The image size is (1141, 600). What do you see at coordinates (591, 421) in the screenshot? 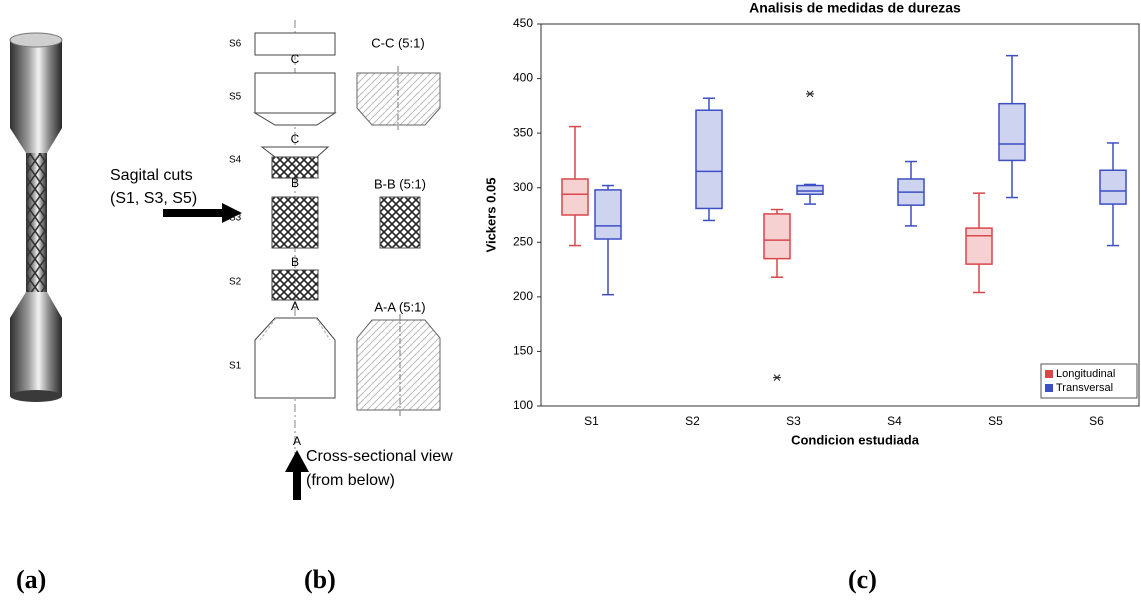
I see `x-tick-label: S1` at bounding box center [591, 421].